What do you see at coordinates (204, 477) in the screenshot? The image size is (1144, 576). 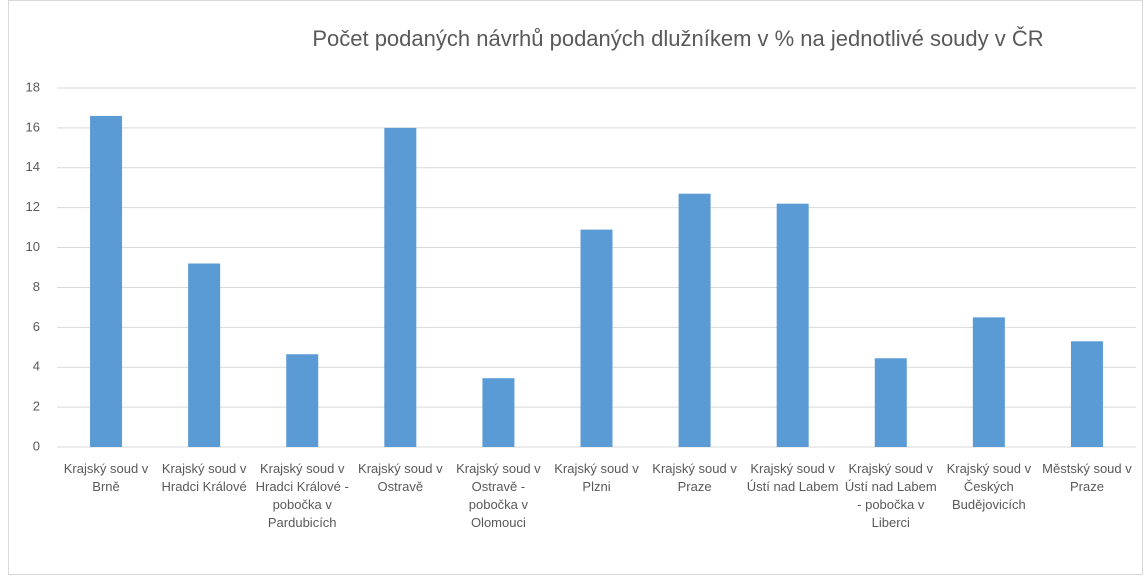 I see `x-tick-label: Krajský soud v Hradci Králové` at bounding box center [204, 477].